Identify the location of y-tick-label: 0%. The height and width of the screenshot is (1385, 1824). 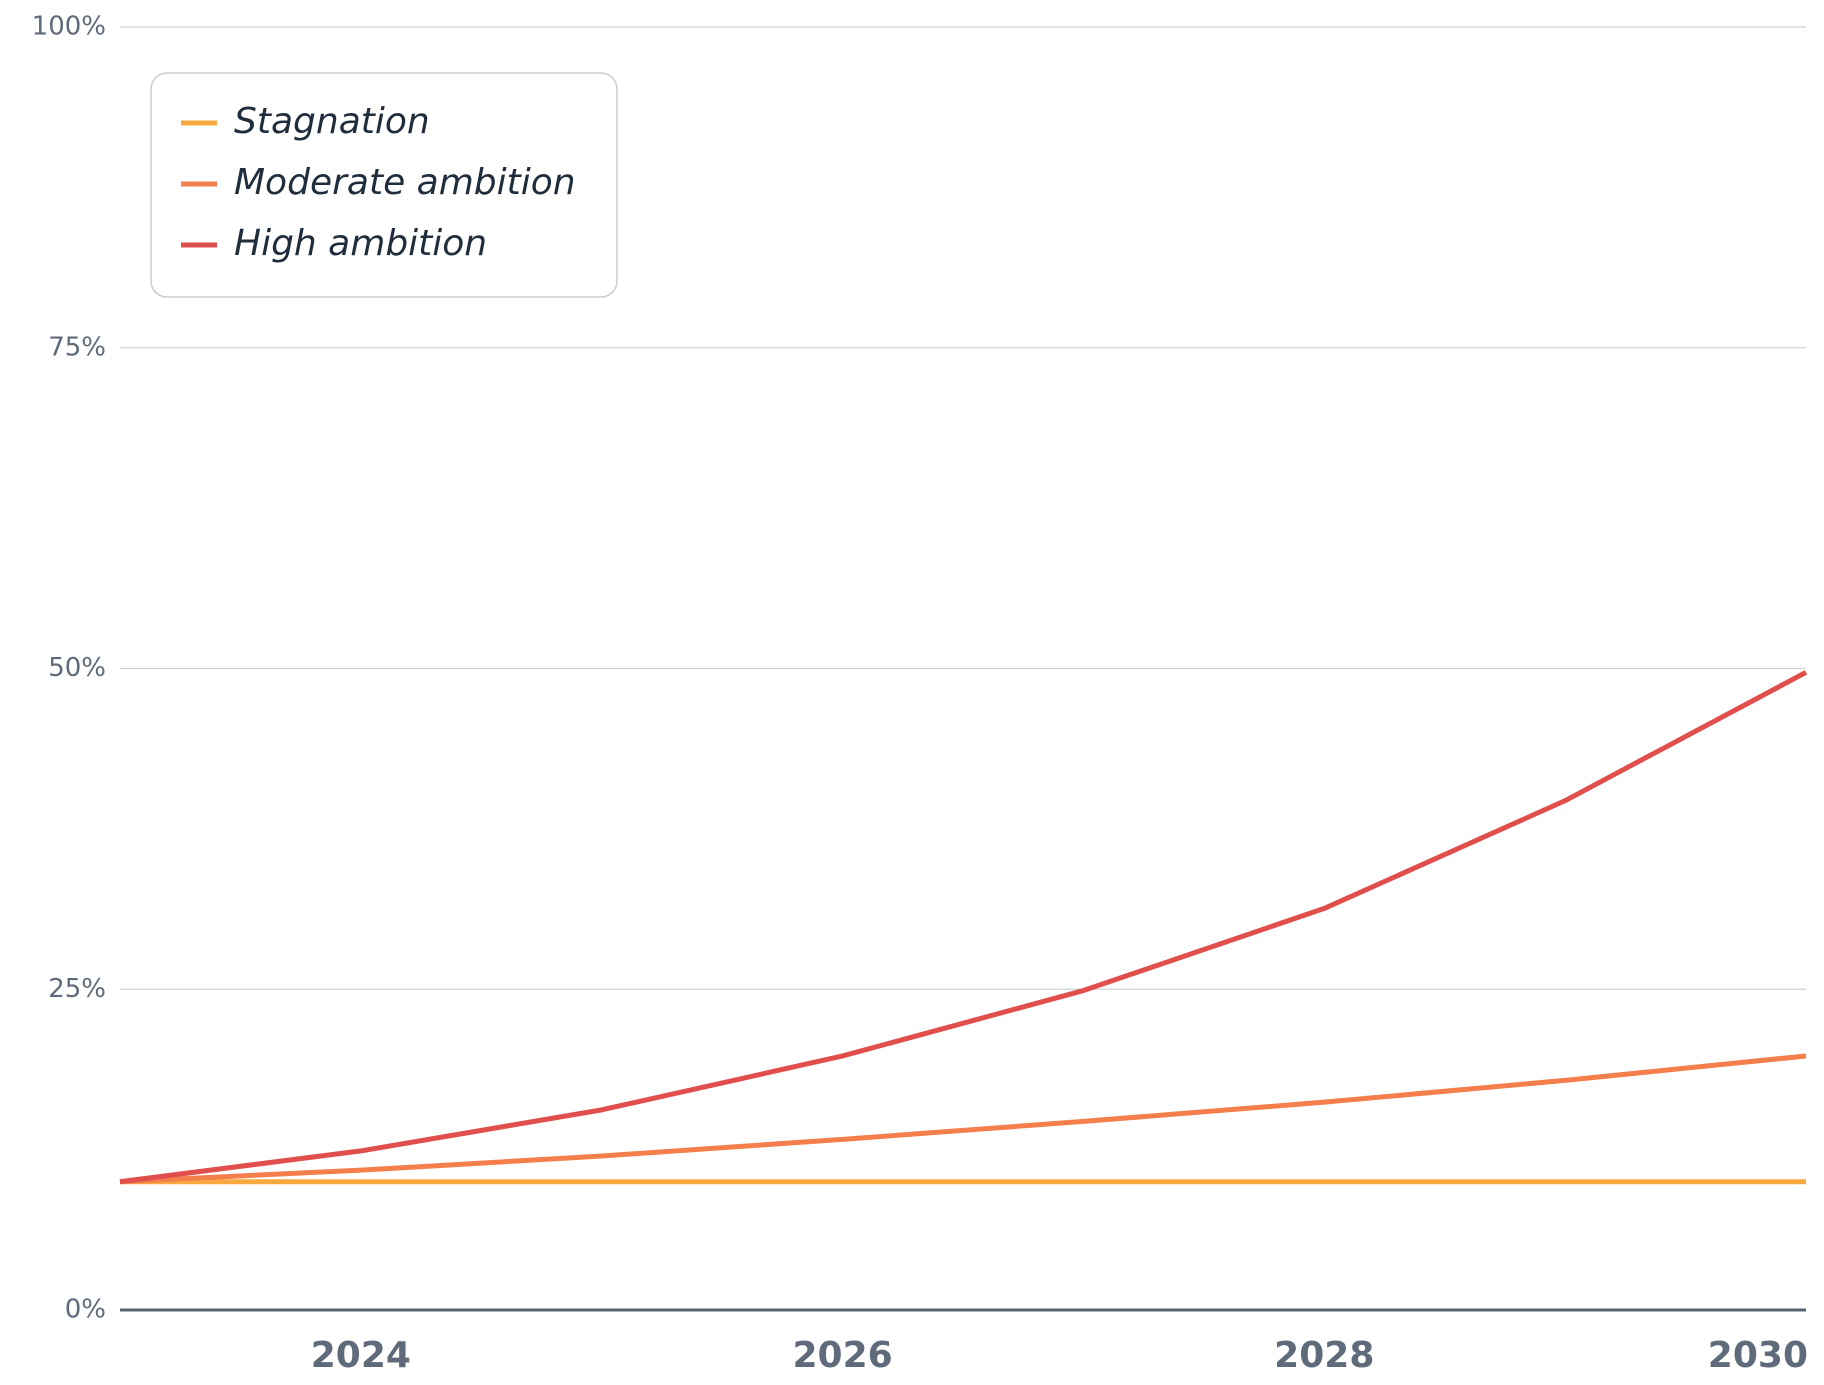
(85, 1310).